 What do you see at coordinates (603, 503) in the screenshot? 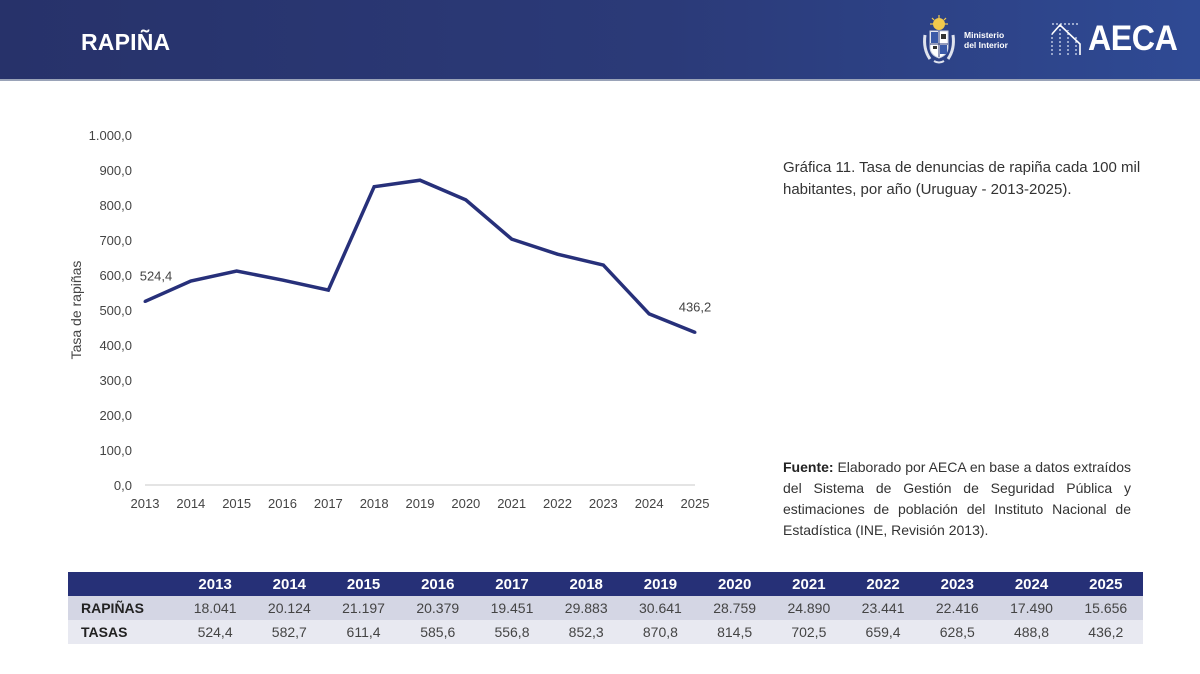
I see `x-tick-label: 2023` at bounding box center [603, 503].